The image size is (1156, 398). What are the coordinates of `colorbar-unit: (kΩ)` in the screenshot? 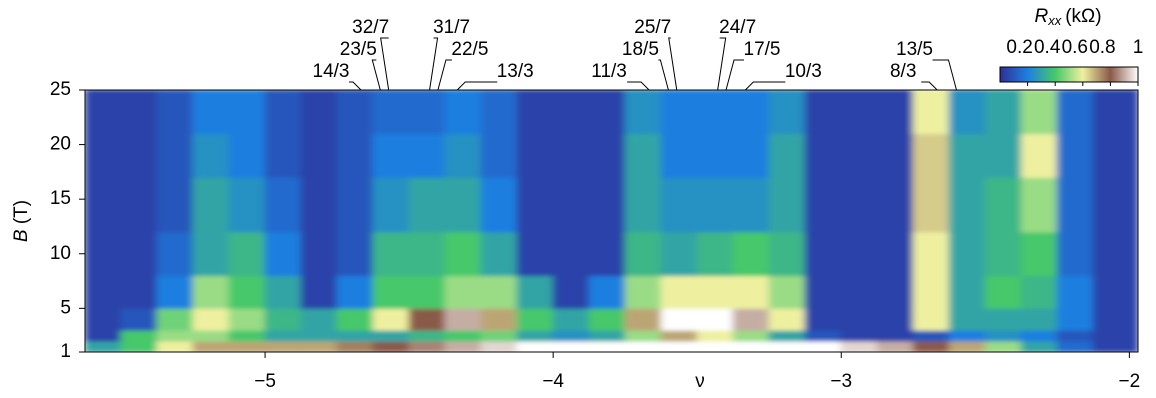 It's located at (1083, 16).